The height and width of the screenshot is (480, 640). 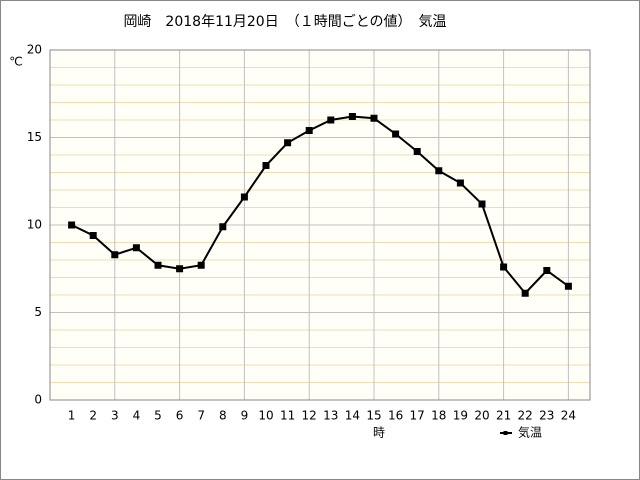 What do you see at coordinates (481, 416) in the screenshot?
I see `x-tick-label: 20` at bounding box center [481, 416].